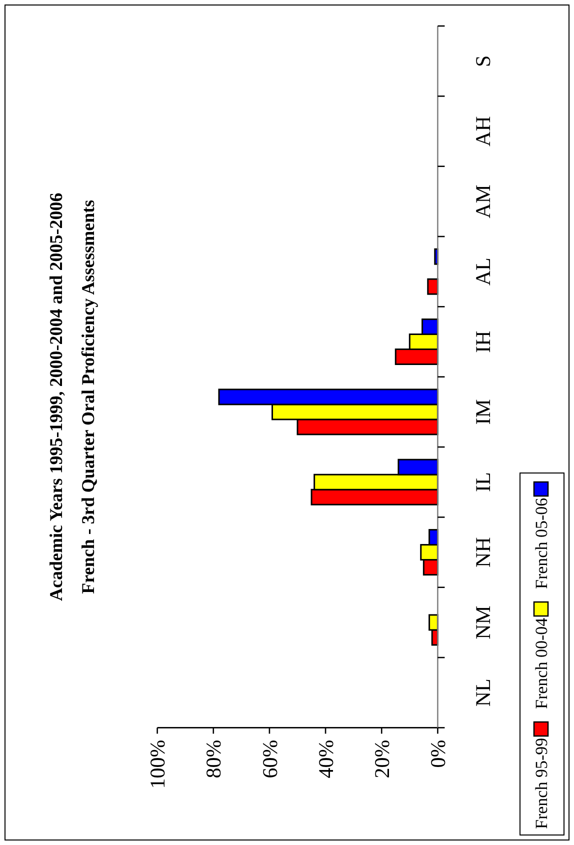 Image resolution: width=574 pixels, height=845 pixels. What do you see at coordinates (483, 482) in the screenshot?
I see `y-tick-label: IL` at bounding box center [483, 482].